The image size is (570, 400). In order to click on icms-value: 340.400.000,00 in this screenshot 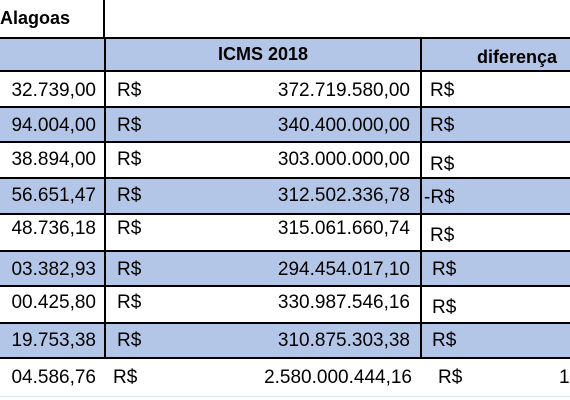, I will do `click(343, 125)`.